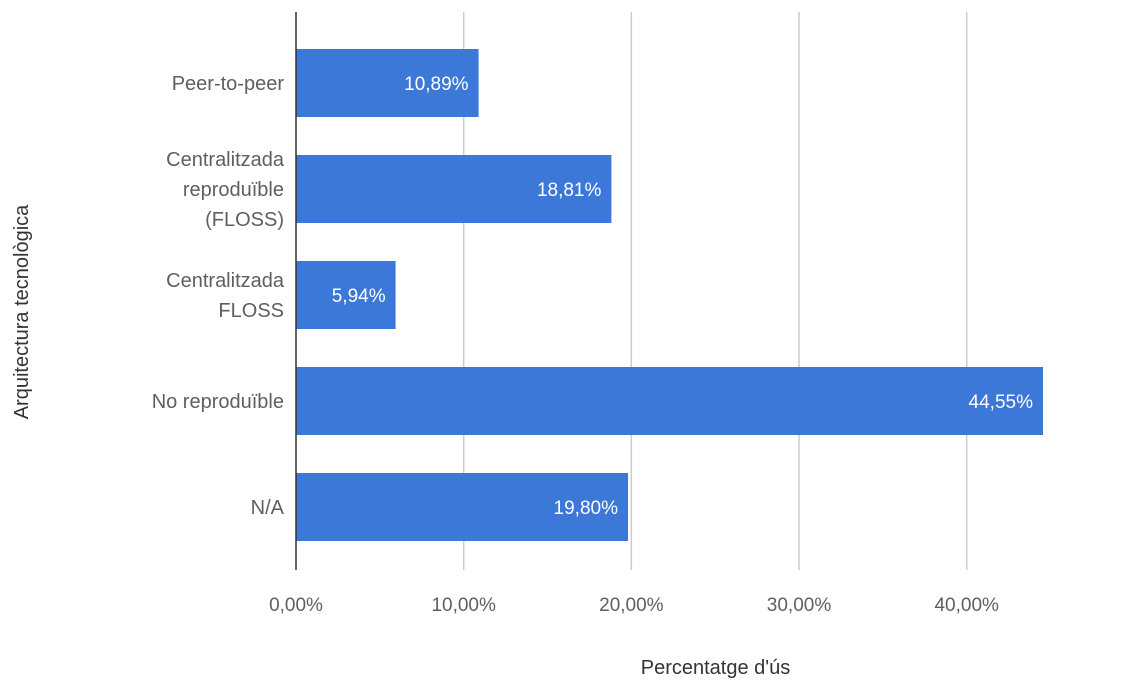 This screenshot has height=684, width=1130. What do you see at coordinates (436, 84) in the screenshot?
I see `bar-data-label: 10,89%` at bounding box center [436, 84].